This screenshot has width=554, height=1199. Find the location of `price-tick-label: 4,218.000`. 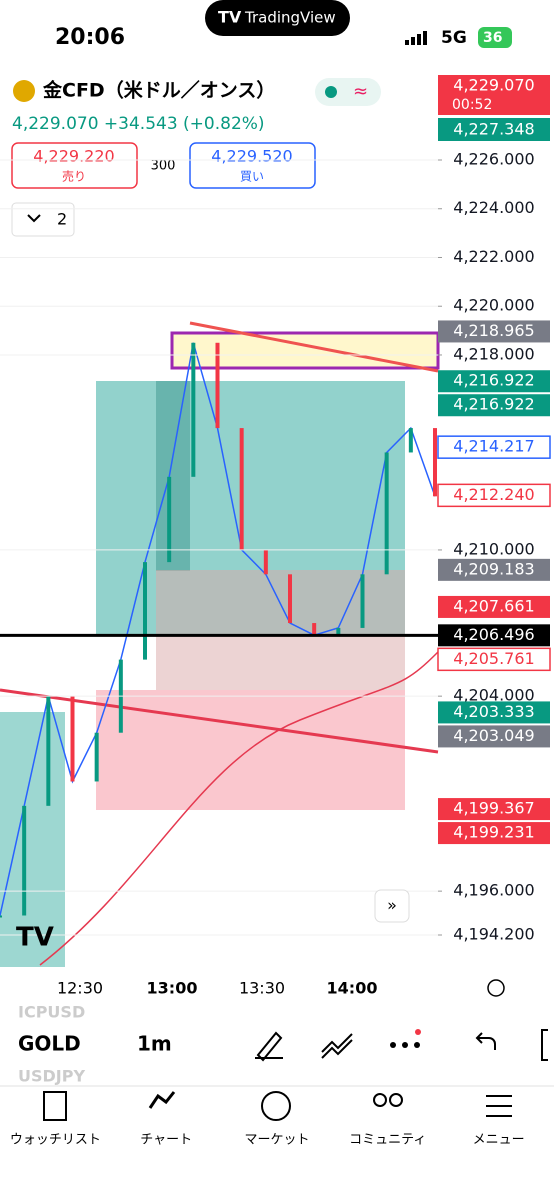

price-tick-label: 4,218.000 is located at coordinates (493, 353).